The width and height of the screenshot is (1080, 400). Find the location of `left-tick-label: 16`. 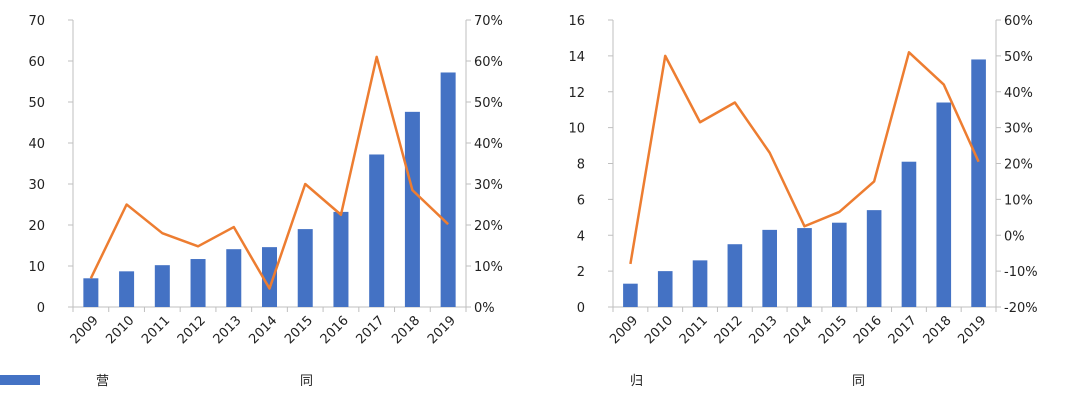

left-tick-label: 16 is located at coordinates (576, 21).